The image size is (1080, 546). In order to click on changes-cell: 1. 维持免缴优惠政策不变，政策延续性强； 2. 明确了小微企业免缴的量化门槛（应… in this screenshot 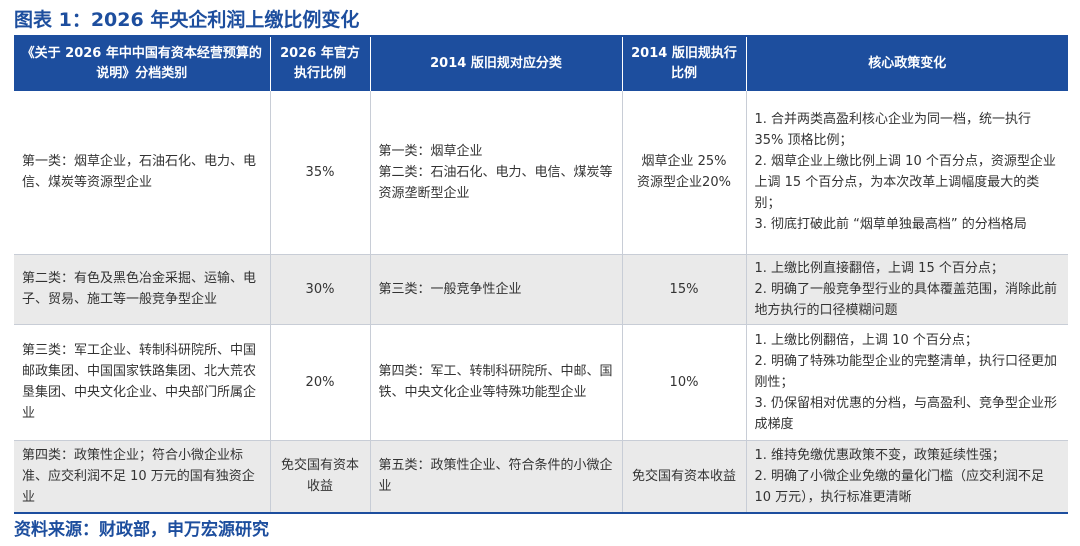, I will do `click(907, 476)`.